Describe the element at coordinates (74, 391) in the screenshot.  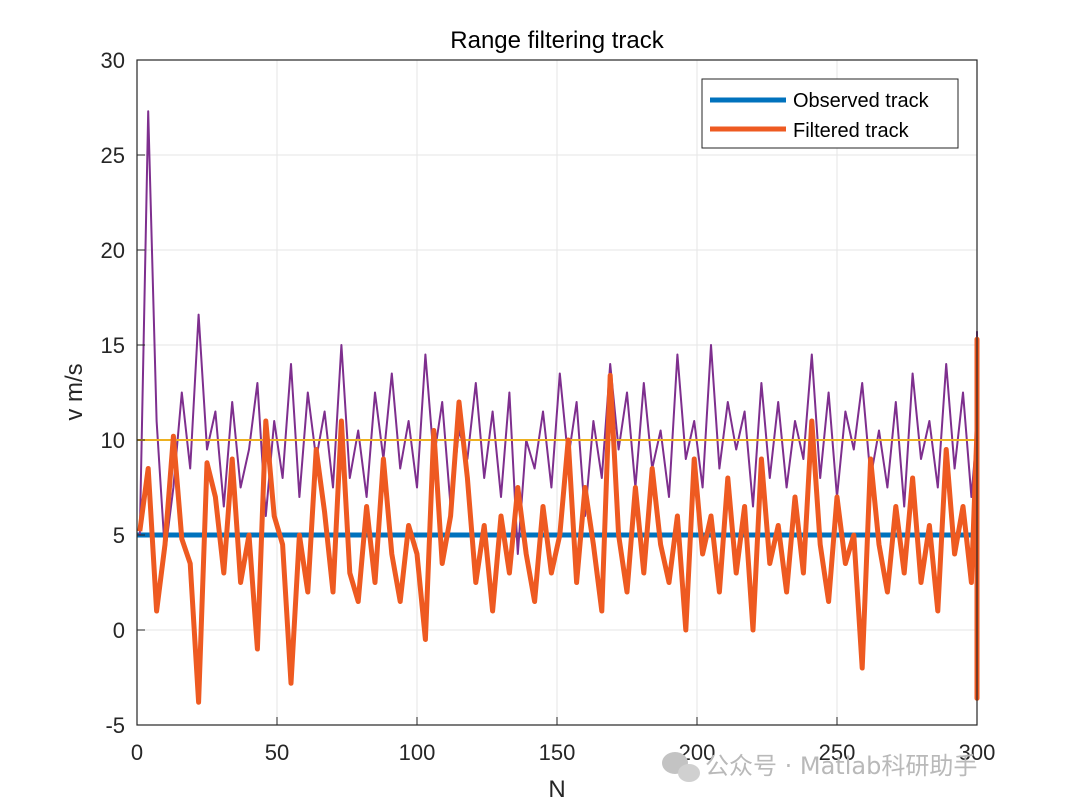
I see `y-axis-label: v m/s` at that location.